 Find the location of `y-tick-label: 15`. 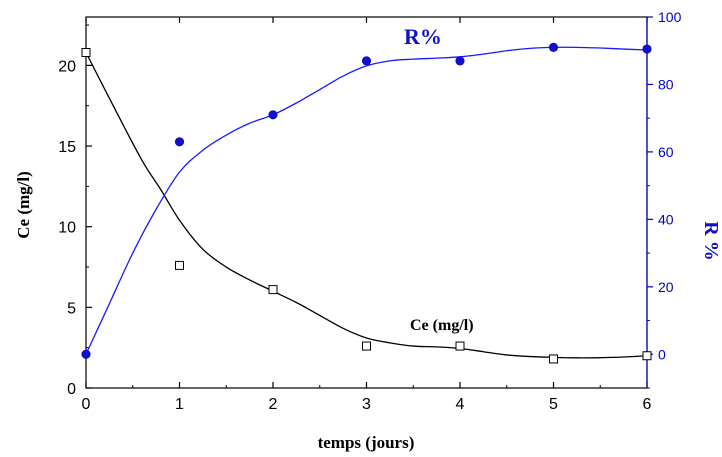

y-tick-label: 15 is located at coordinates (67, 147).